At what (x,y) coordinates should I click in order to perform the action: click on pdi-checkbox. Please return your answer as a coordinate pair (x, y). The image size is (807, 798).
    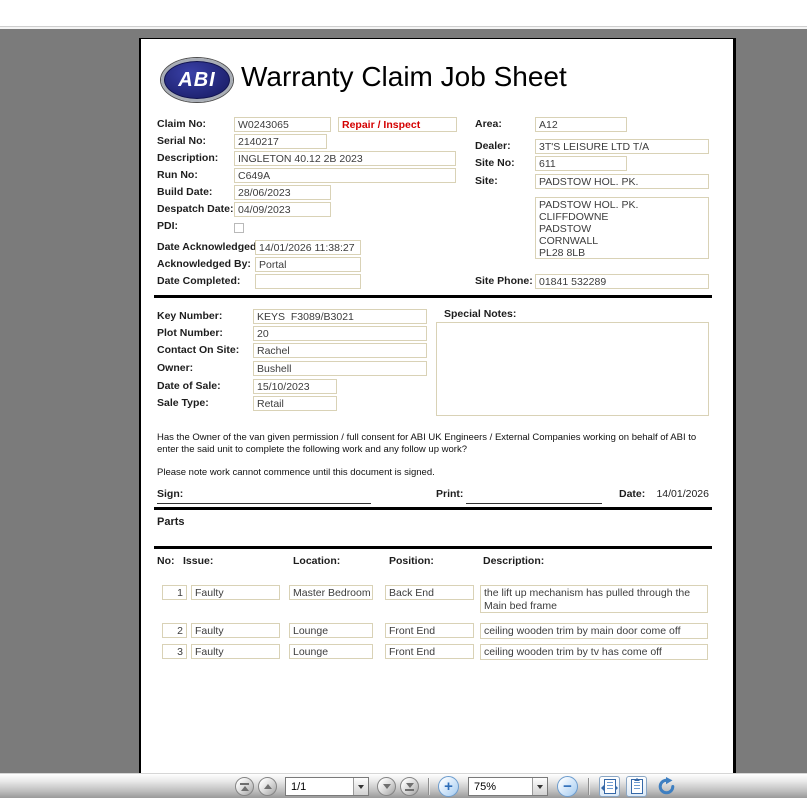
    Looking at the image, I should click on (239, 228).